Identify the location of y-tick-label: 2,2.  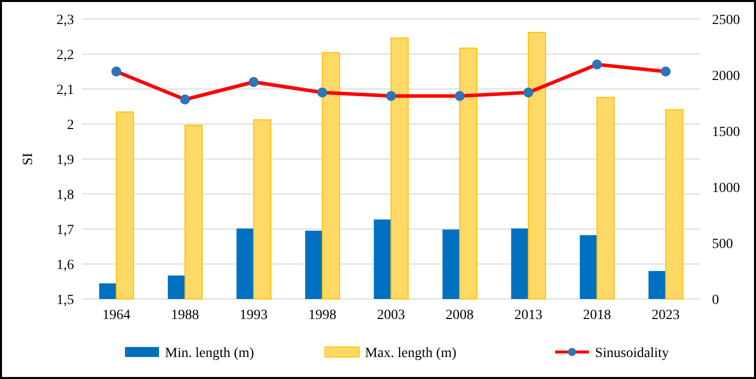
(65, 55).